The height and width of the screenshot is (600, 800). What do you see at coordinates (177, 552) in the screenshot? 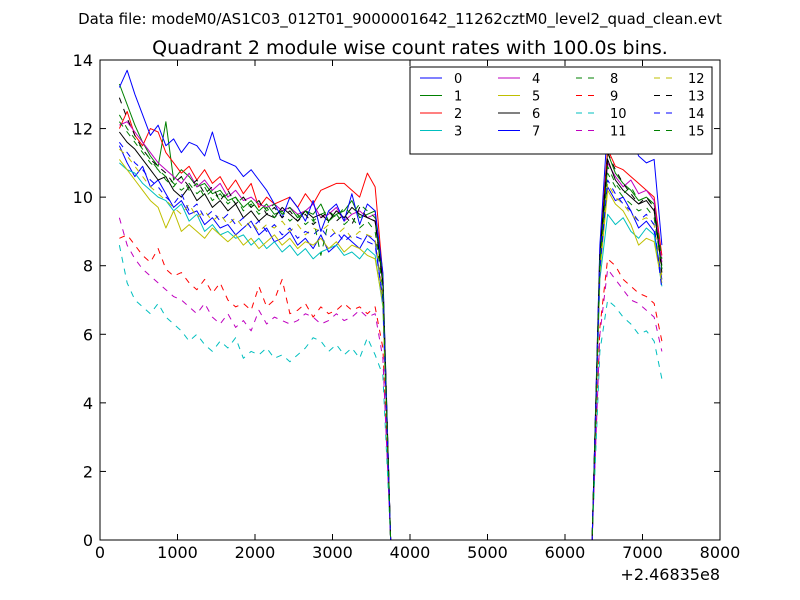
I see `x-tick-label: 1000` at bounding box center [177, 552].